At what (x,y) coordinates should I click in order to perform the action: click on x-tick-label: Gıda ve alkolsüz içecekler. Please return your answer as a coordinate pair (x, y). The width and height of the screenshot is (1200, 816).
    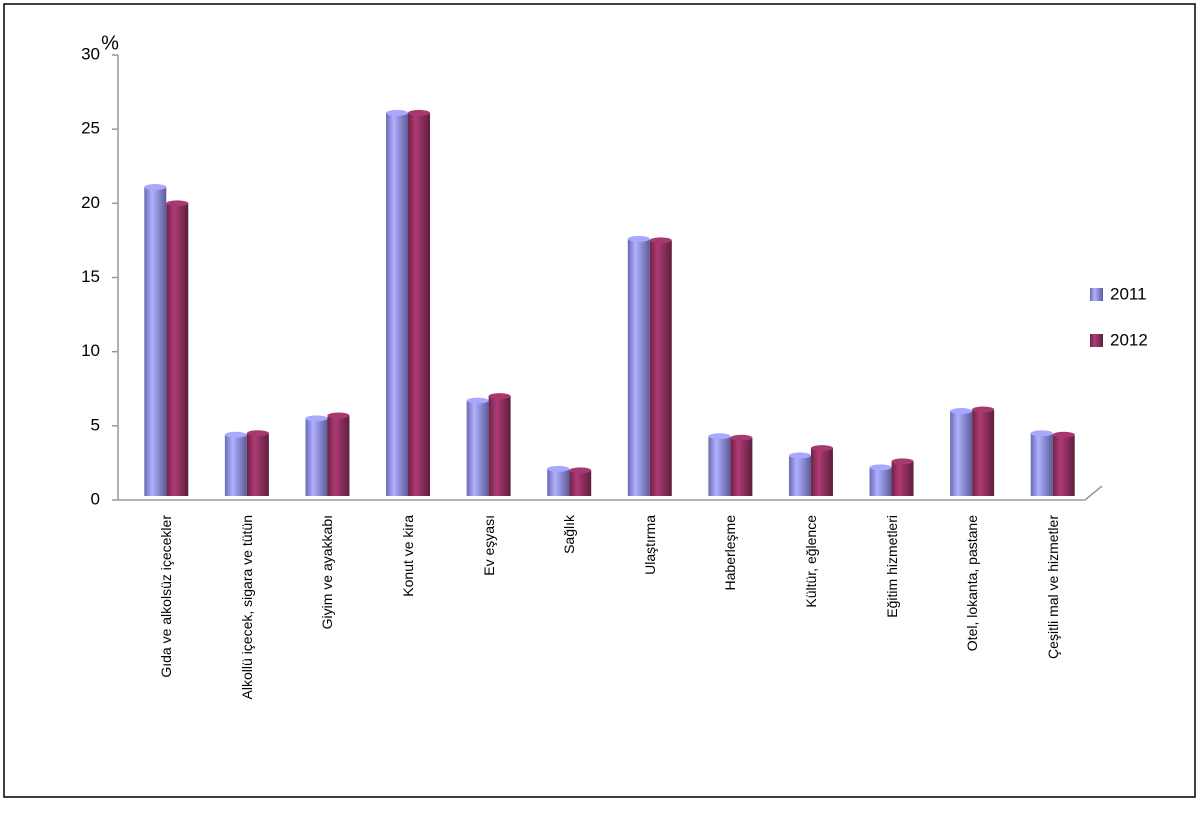
    Looking at the image, I should click on (166, 596).